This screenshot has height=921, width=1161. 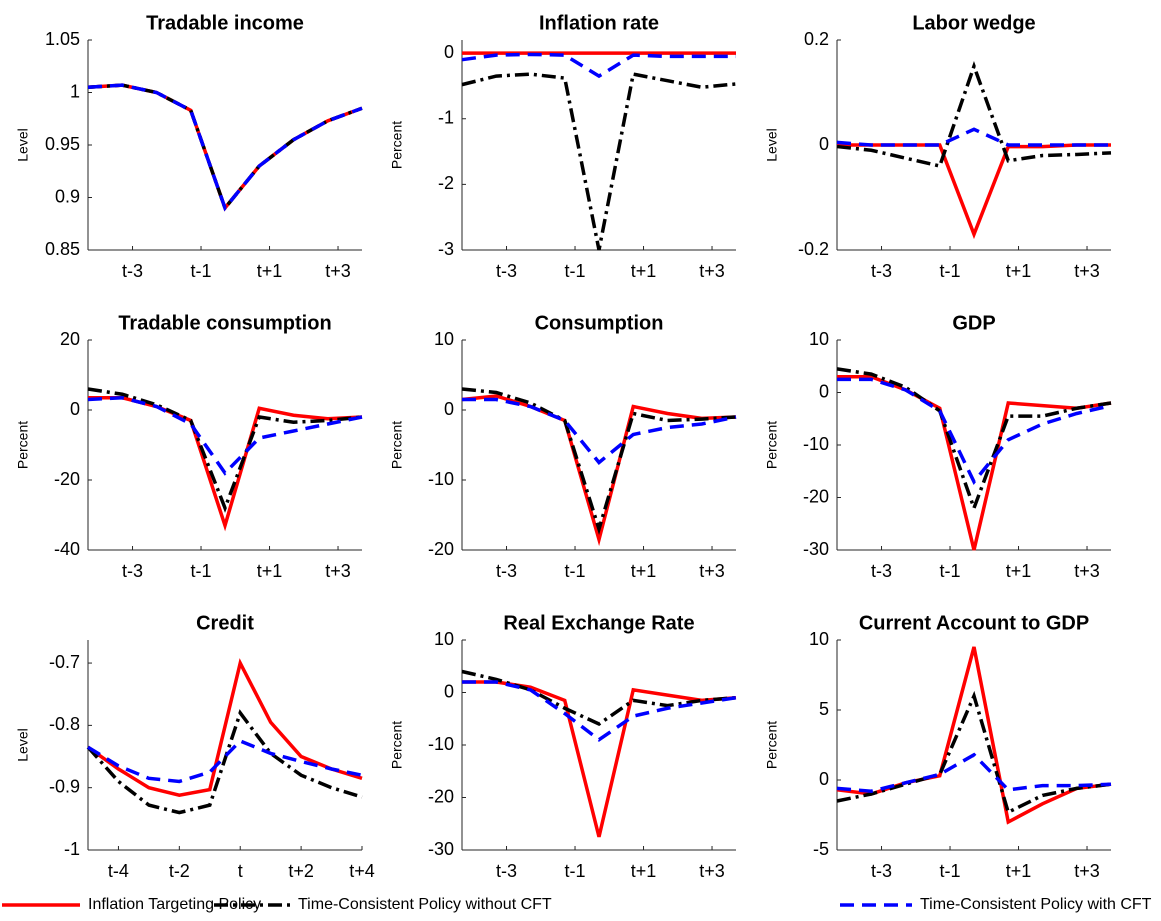 What do you see at coordinates (813, 249) in the screenshot?
I see `y-tick-label: -0.2` at bounding box center [813, 249].